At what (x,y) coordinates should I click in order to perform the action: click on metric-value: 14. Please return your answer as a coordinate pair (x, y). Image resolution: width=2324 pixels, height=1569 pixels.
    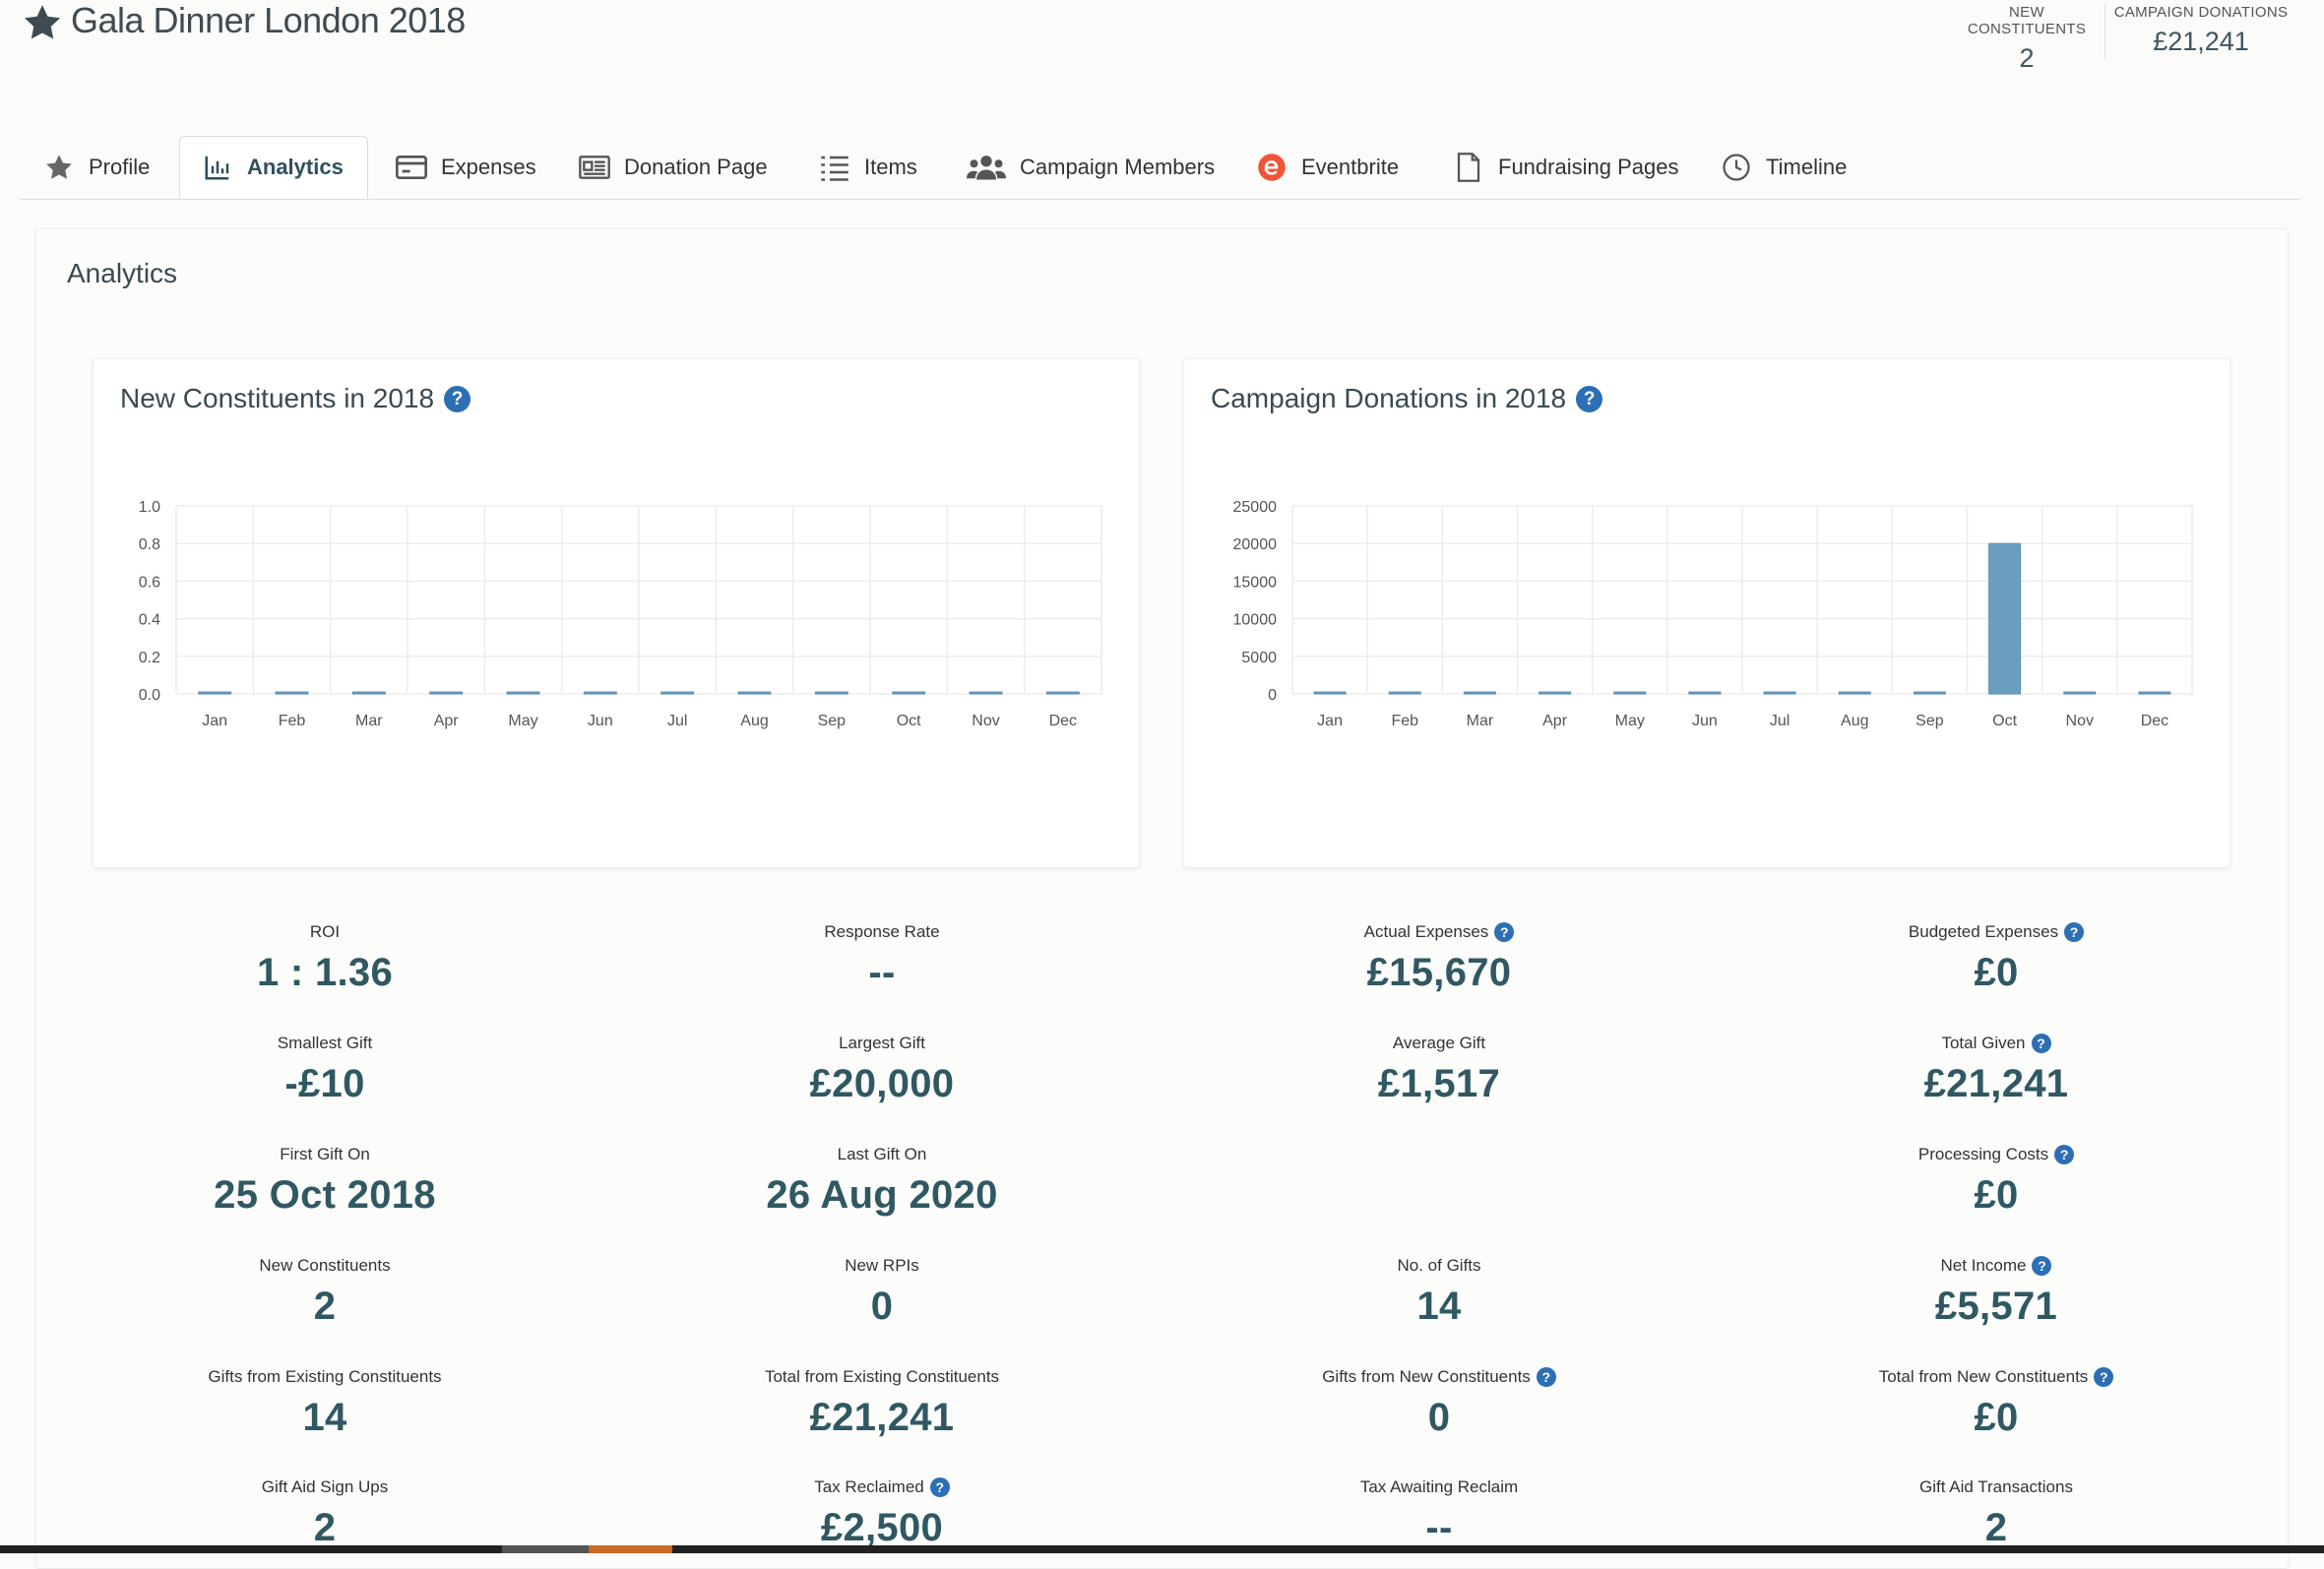
    Looking at the image, I should click on (1439, 1307).